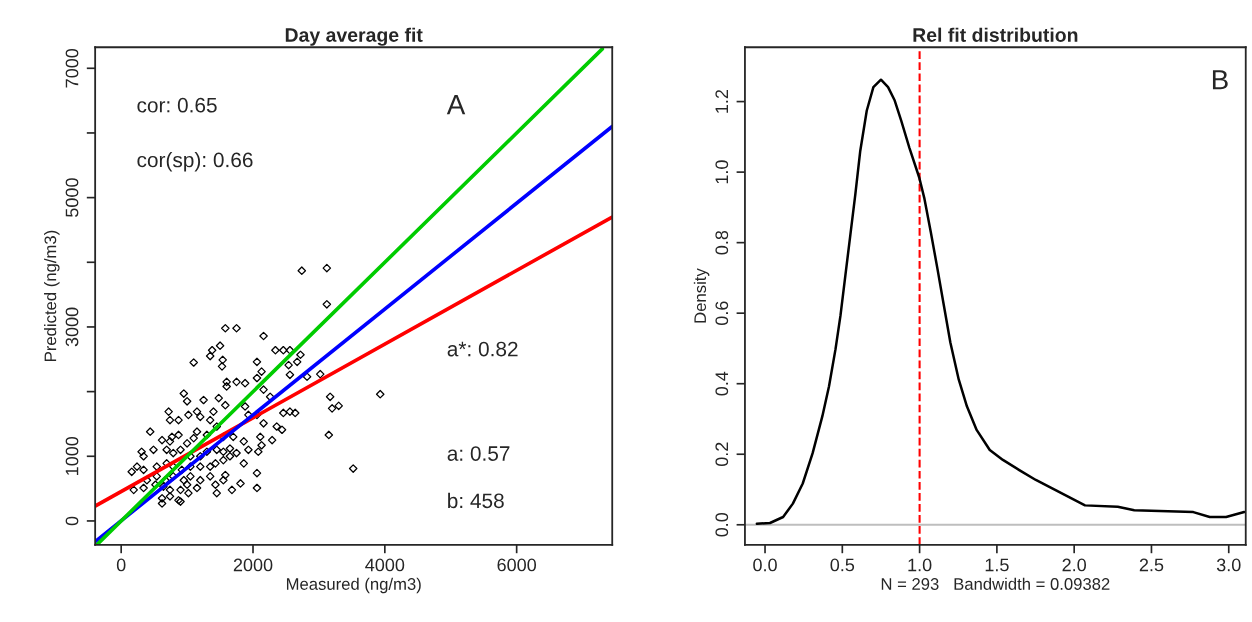 The image size is (1252, 622). I want to click on y-tick-label: 7000, so click(72, 68).